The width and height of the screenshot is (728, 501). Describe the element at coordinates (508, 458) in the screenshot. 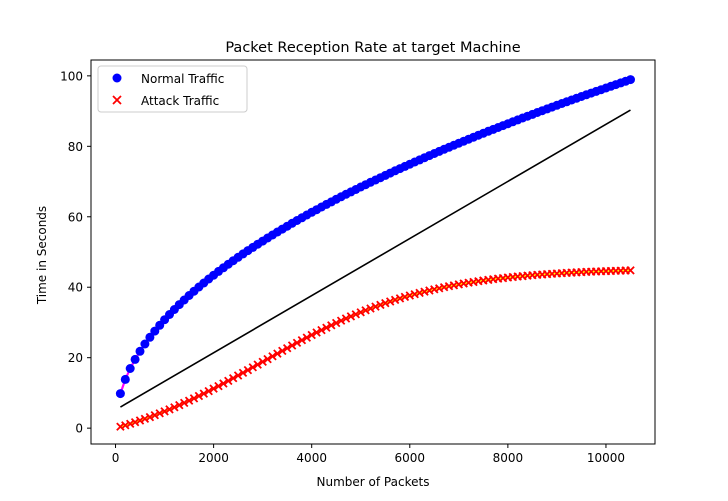

I see `x-tick-label: 8000` at that location.